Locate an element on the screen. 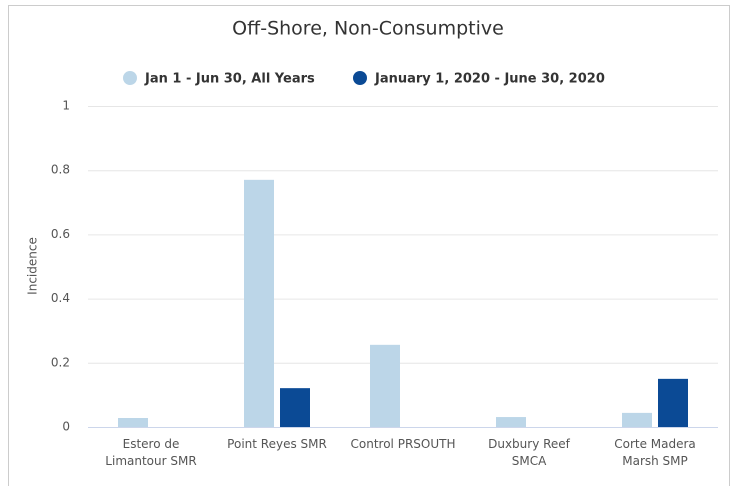  x-tick-label: Estero de Limantour SMR is located at coordinates (150, 452).